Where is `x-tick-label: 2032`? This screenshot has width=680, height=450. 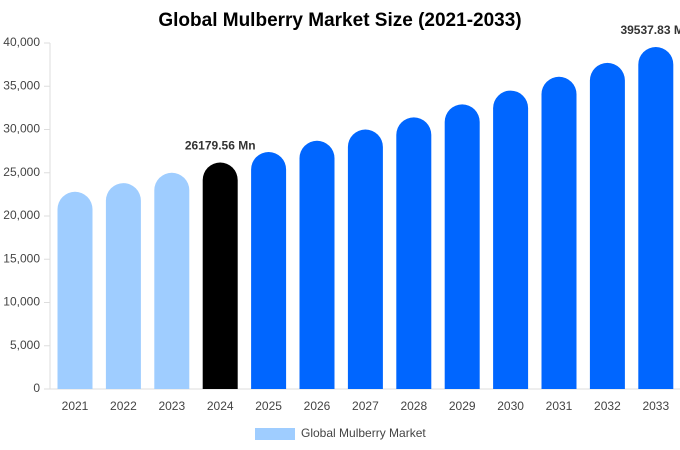 x-tick-label: 2032 is located at coordinates (607, 406).